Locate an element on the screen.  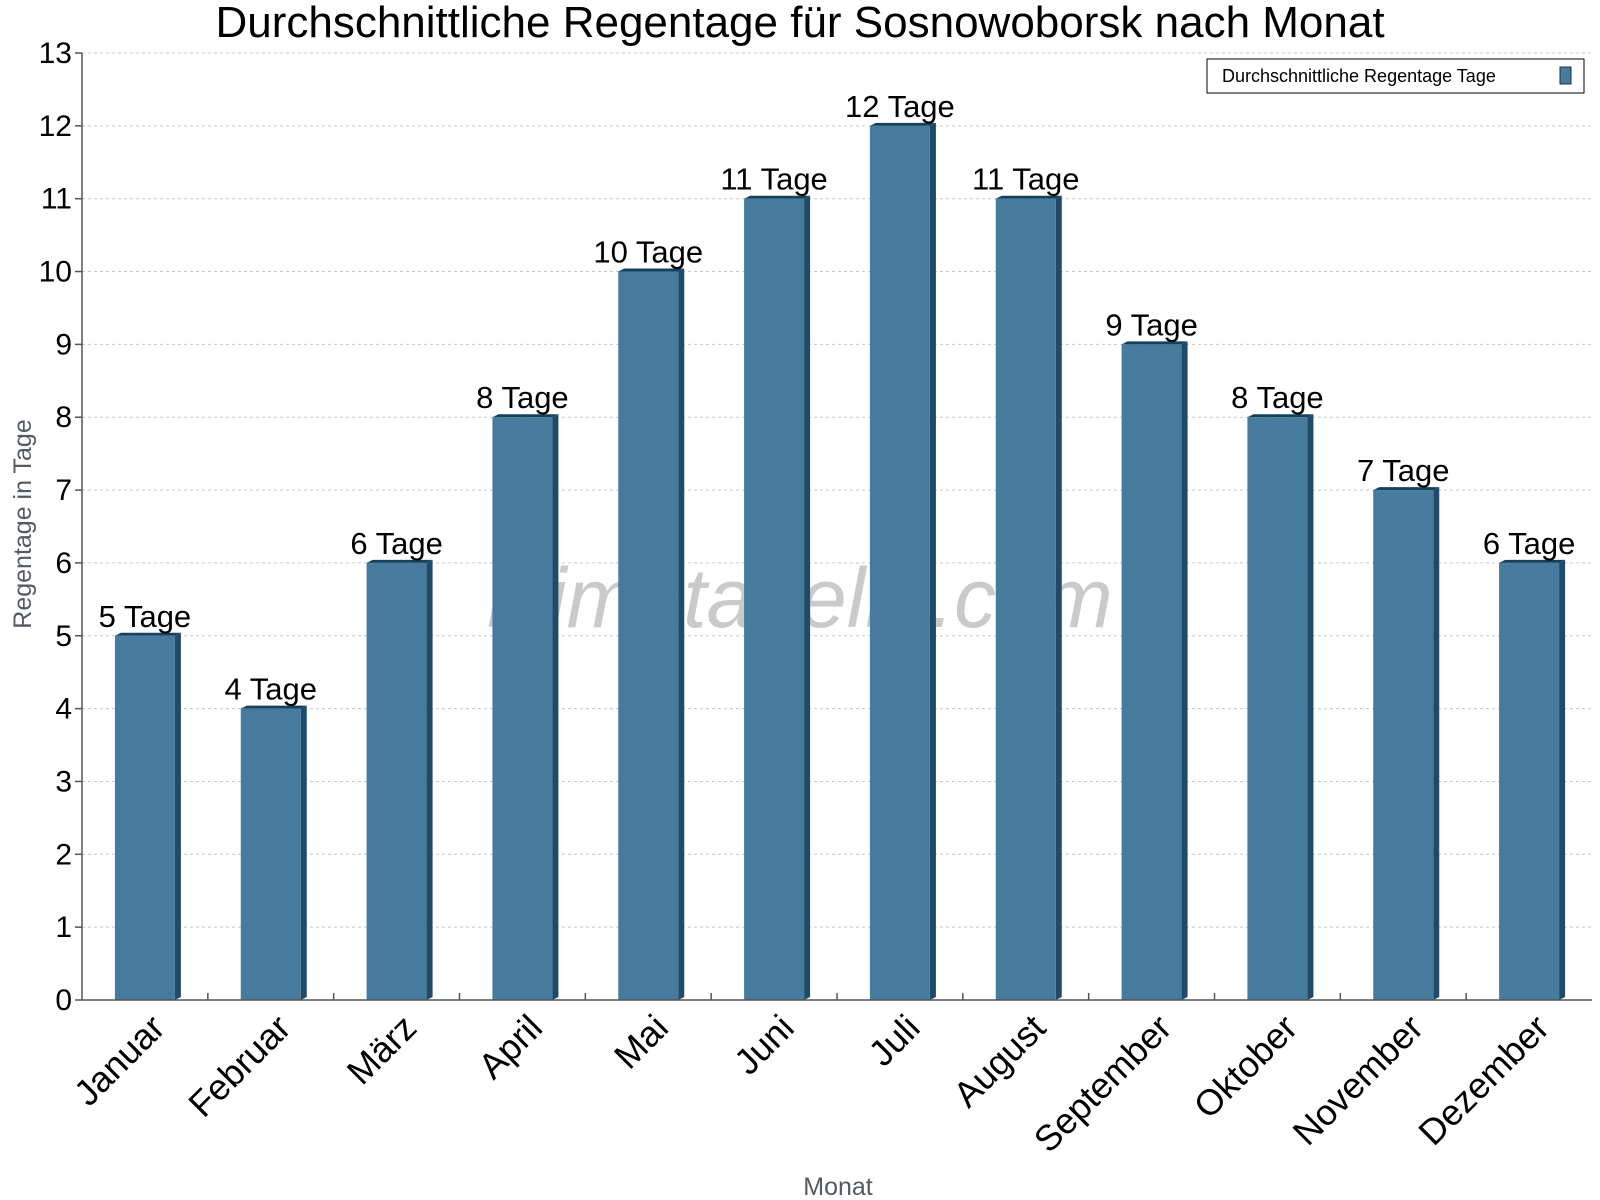
legend: Durchschnittliche Regentage Tage is located at coordinates (1395, 76).